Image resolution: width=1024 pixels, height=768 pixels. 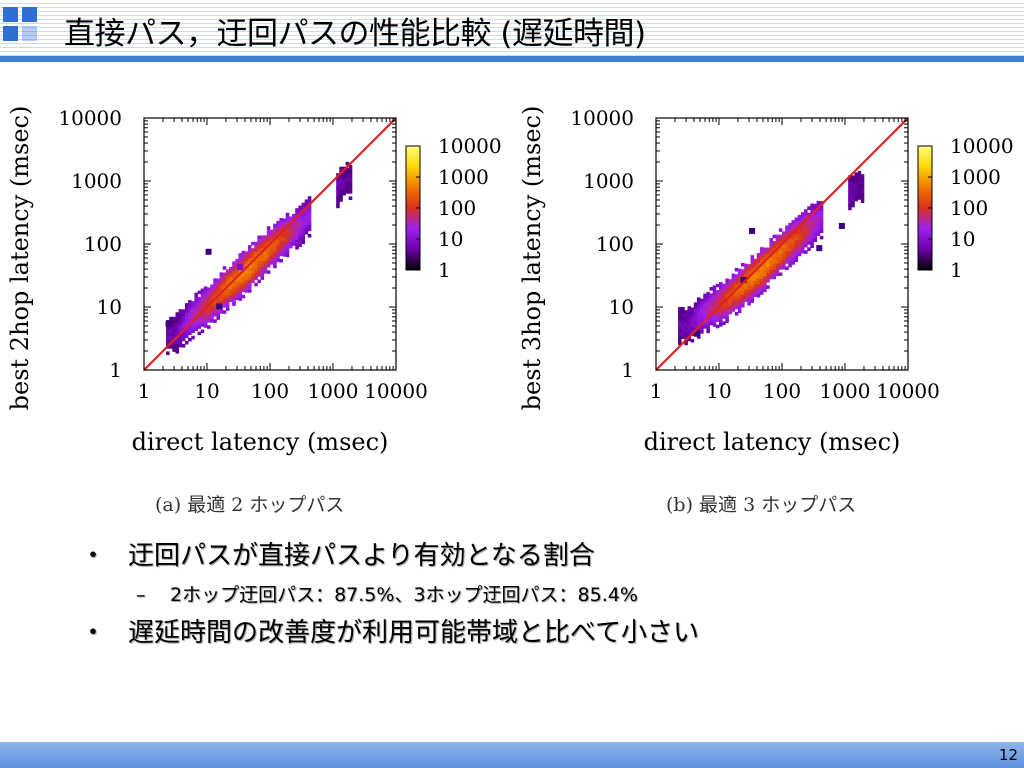 I want to click on x-tick-label: 100, so click(x=782, y=391).